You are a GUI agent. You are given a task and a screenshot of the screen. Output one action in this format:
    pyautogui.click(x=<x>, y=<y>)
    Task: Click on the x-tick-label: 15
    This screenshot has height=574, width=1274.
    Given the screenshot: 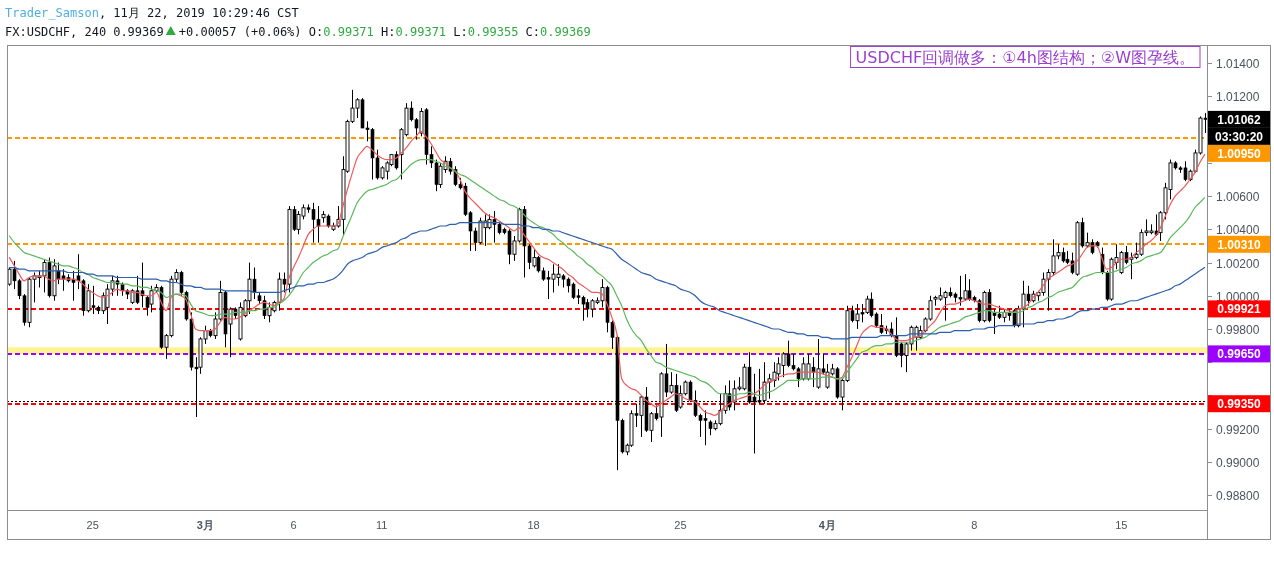 What is the action you would take?
    pyautogui.click(x=1121, y=525)
    